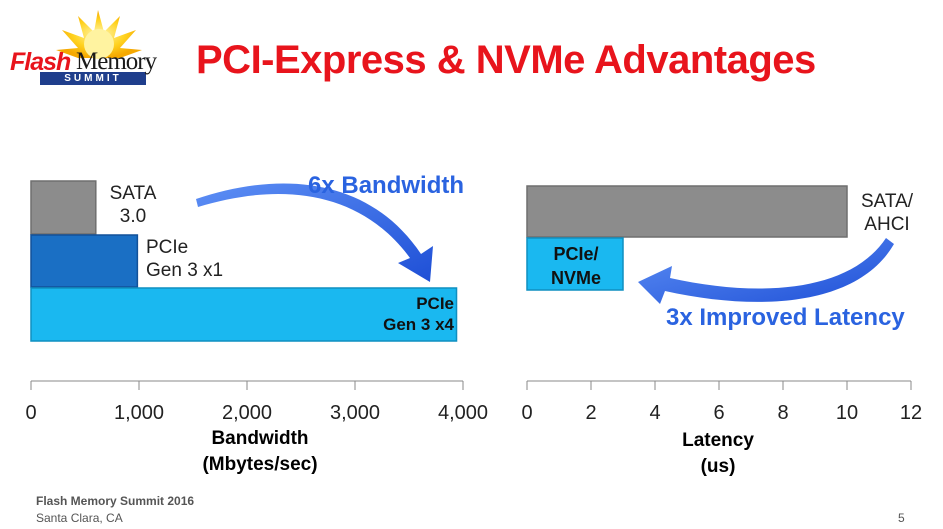  What do you see at coordinates (654, 413) in the screenshot?
I see `x-tick-label: 4` at bounding box center [654, 413].